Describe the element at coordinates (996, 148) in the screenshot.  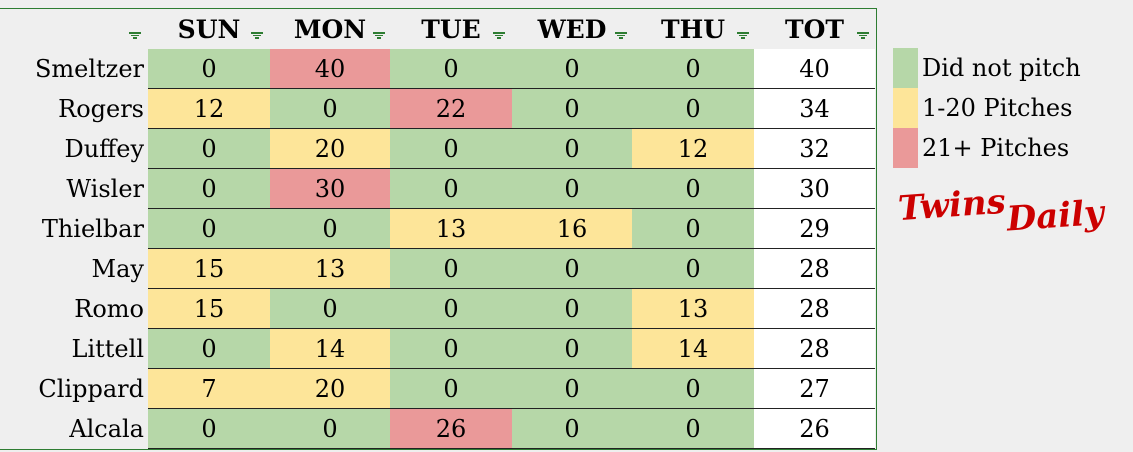
I see `legend-label: 21+ Pitches` at that location.